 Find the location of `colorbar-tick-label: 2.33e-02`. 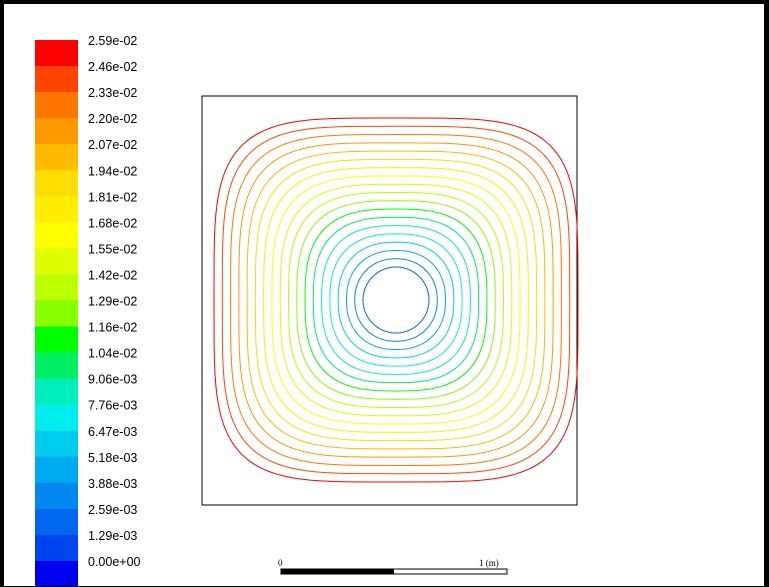

colorbar-tick-label: 2.33e-02 is located at coordinates (112, 93).